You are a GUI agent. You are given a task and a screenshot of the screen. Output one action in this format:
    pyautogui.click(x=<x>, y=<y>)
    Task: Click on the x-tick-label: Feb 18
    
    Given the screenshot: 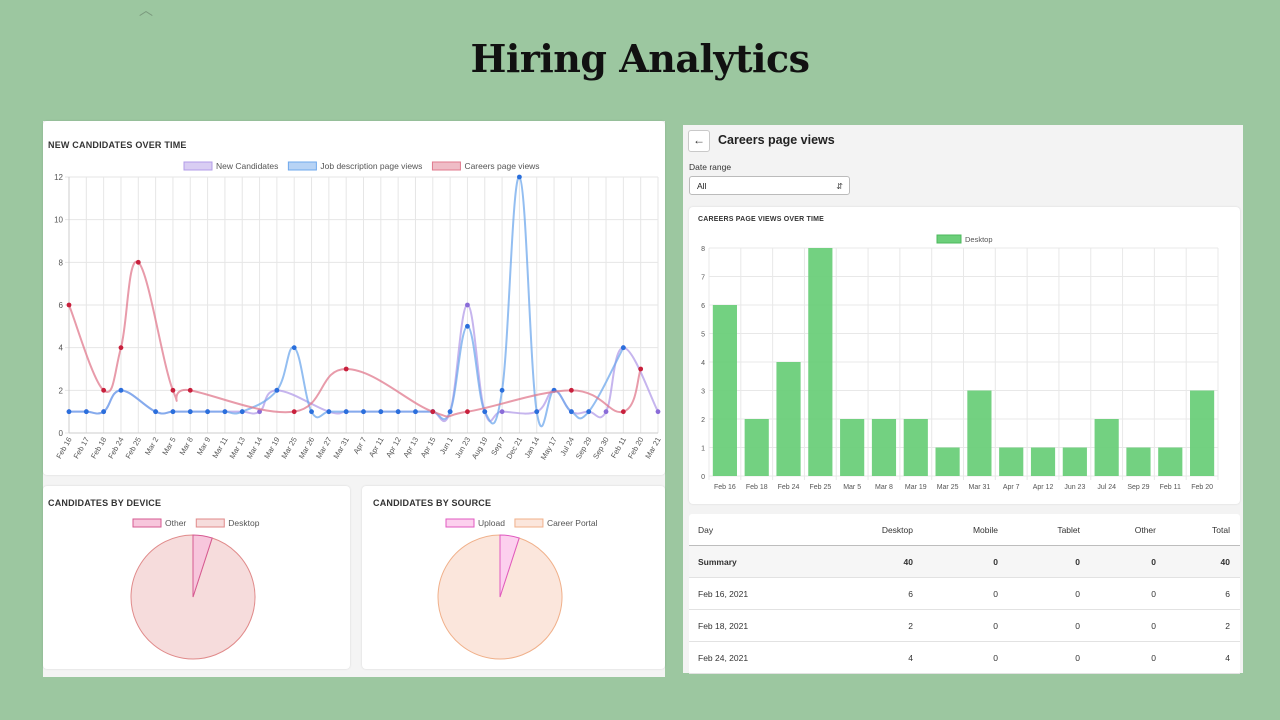 What is the action you would take?
    pyautogui.click(x=757, y=487)
    